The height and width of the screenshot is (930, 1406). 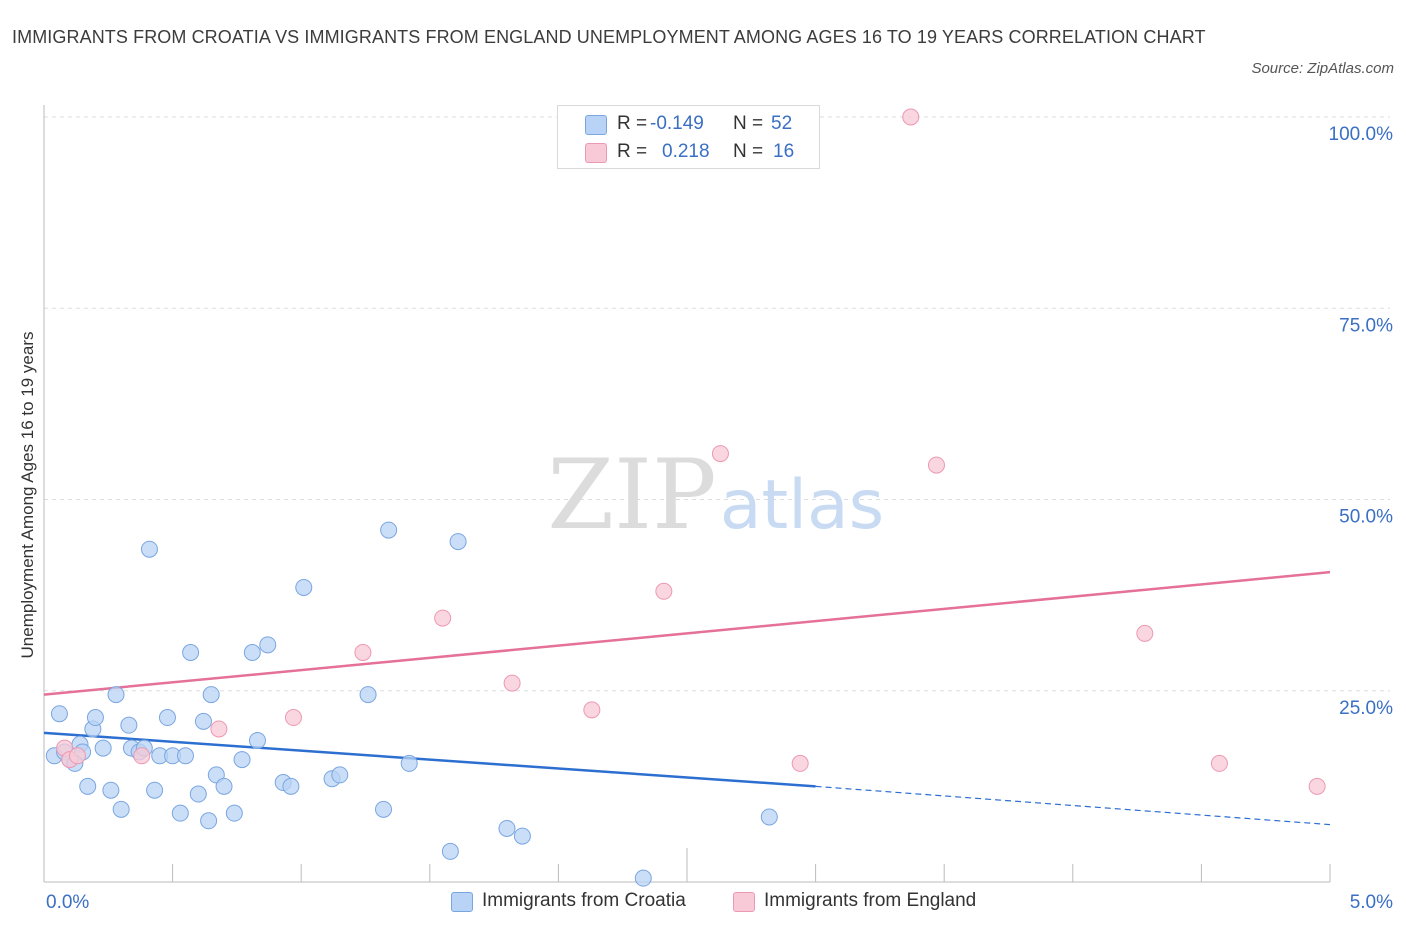 What do you see at coordinates (1361, 134) in the screenshot?
I see `y-tick-label: 100.0%` at bounding box center [1361, 134].